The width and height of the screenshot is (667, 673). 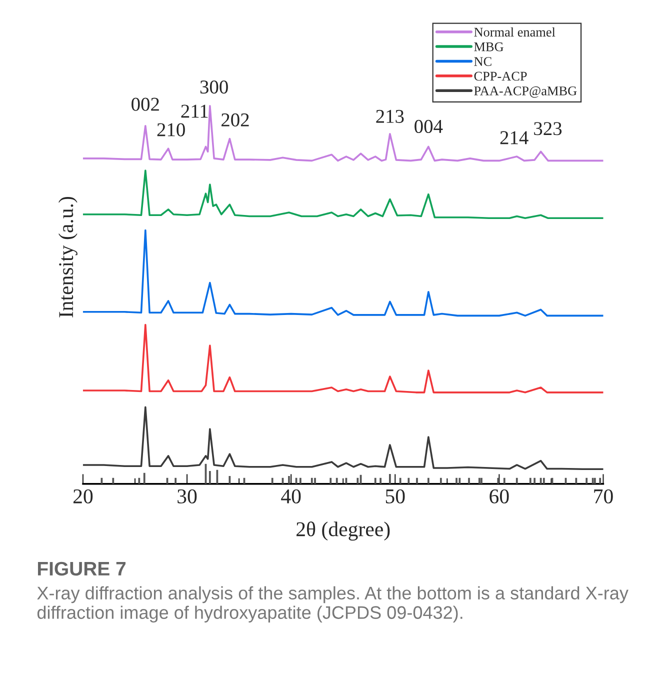 What do you see at coordinates (214, 87) in the screenshot?
I see `annotation: 300` at bounding box center [214, 87].